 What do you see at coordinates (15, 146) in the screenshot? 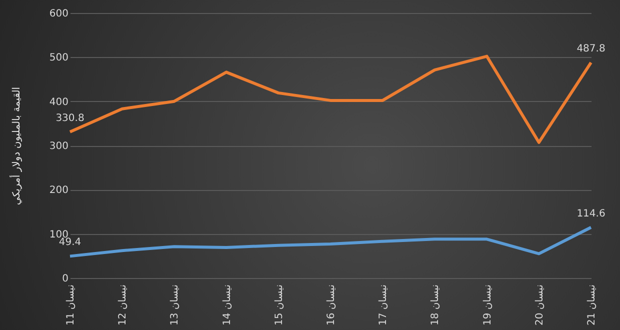
I see `y-axis-title: القيمة بالمليون دولار أمريكي` at bounding box center [15, 146].